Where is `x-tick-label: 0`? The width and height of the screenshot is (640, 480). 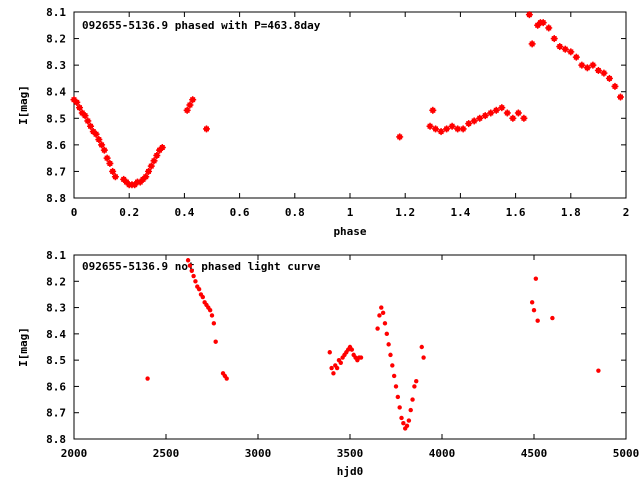
x-tick-label: 0 is located at coordinates (74, 212).